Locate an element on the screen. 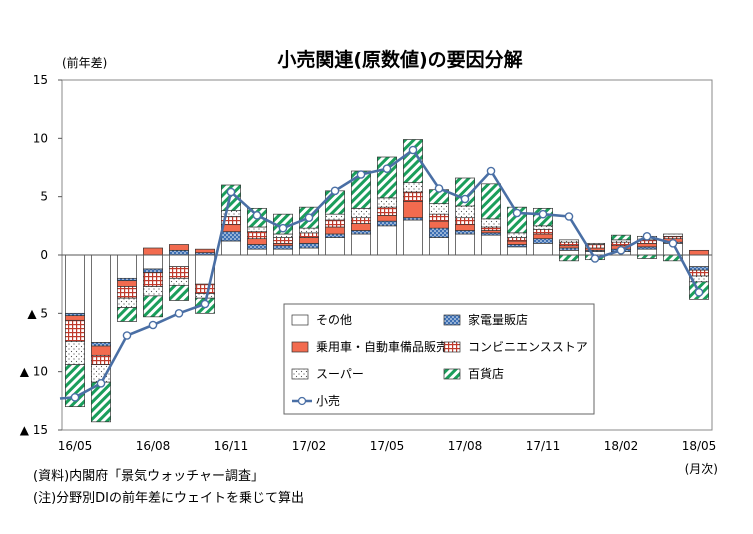 The image size is (753, 534). y-tick-label: 5 is located at coordinates (44, 197).